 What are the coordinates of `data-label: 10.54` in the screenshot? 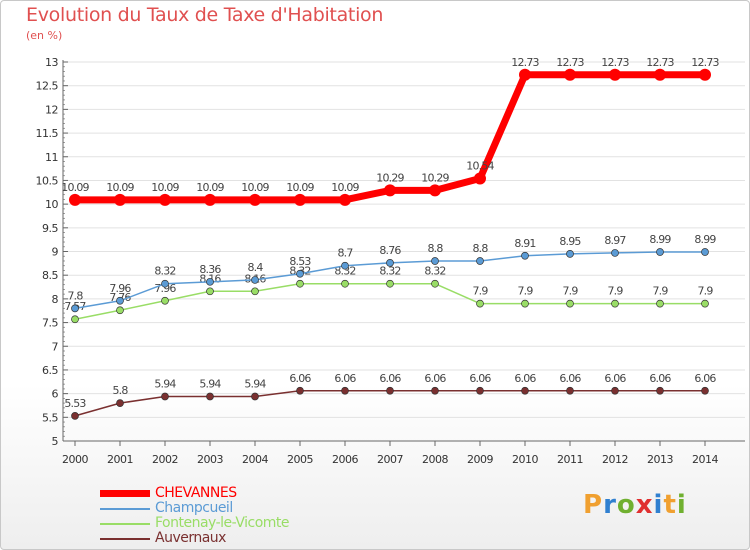 It's located at (480, 166).